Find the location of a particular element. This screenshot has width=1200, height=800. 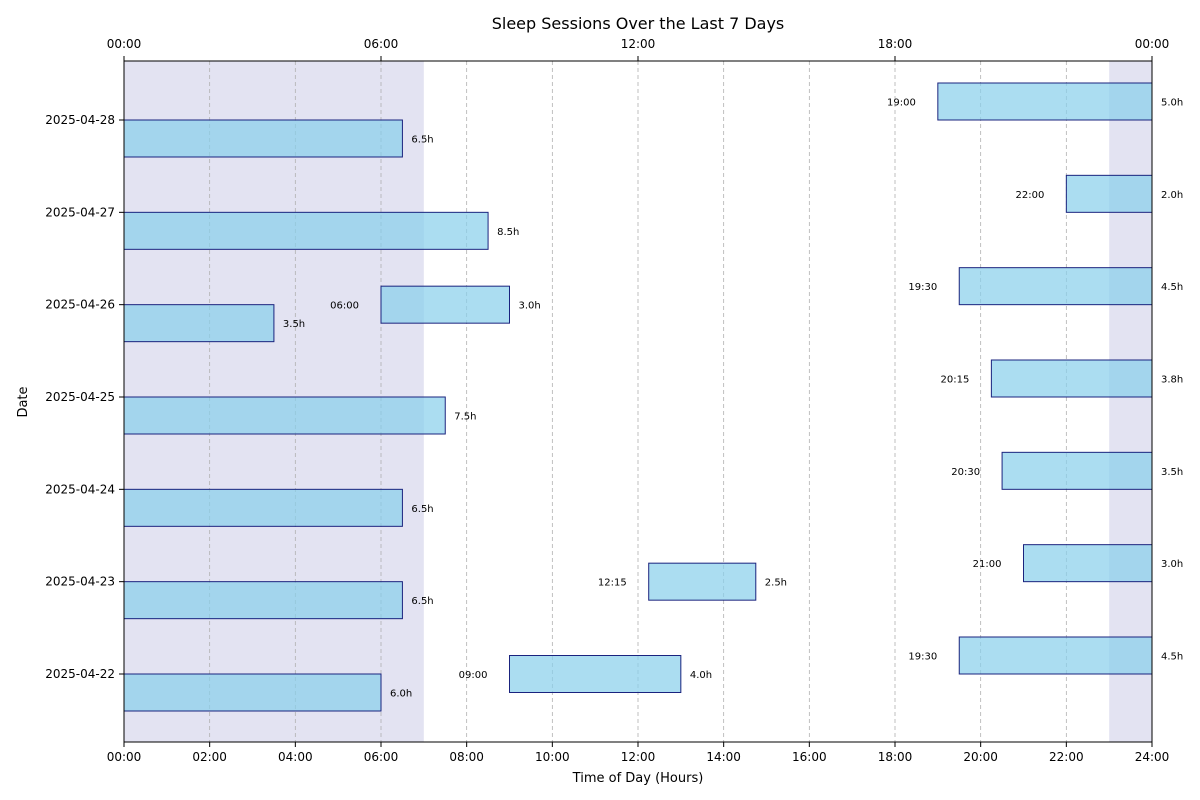

x-tick-label: 16:00 is located at coordinates (809, 757).